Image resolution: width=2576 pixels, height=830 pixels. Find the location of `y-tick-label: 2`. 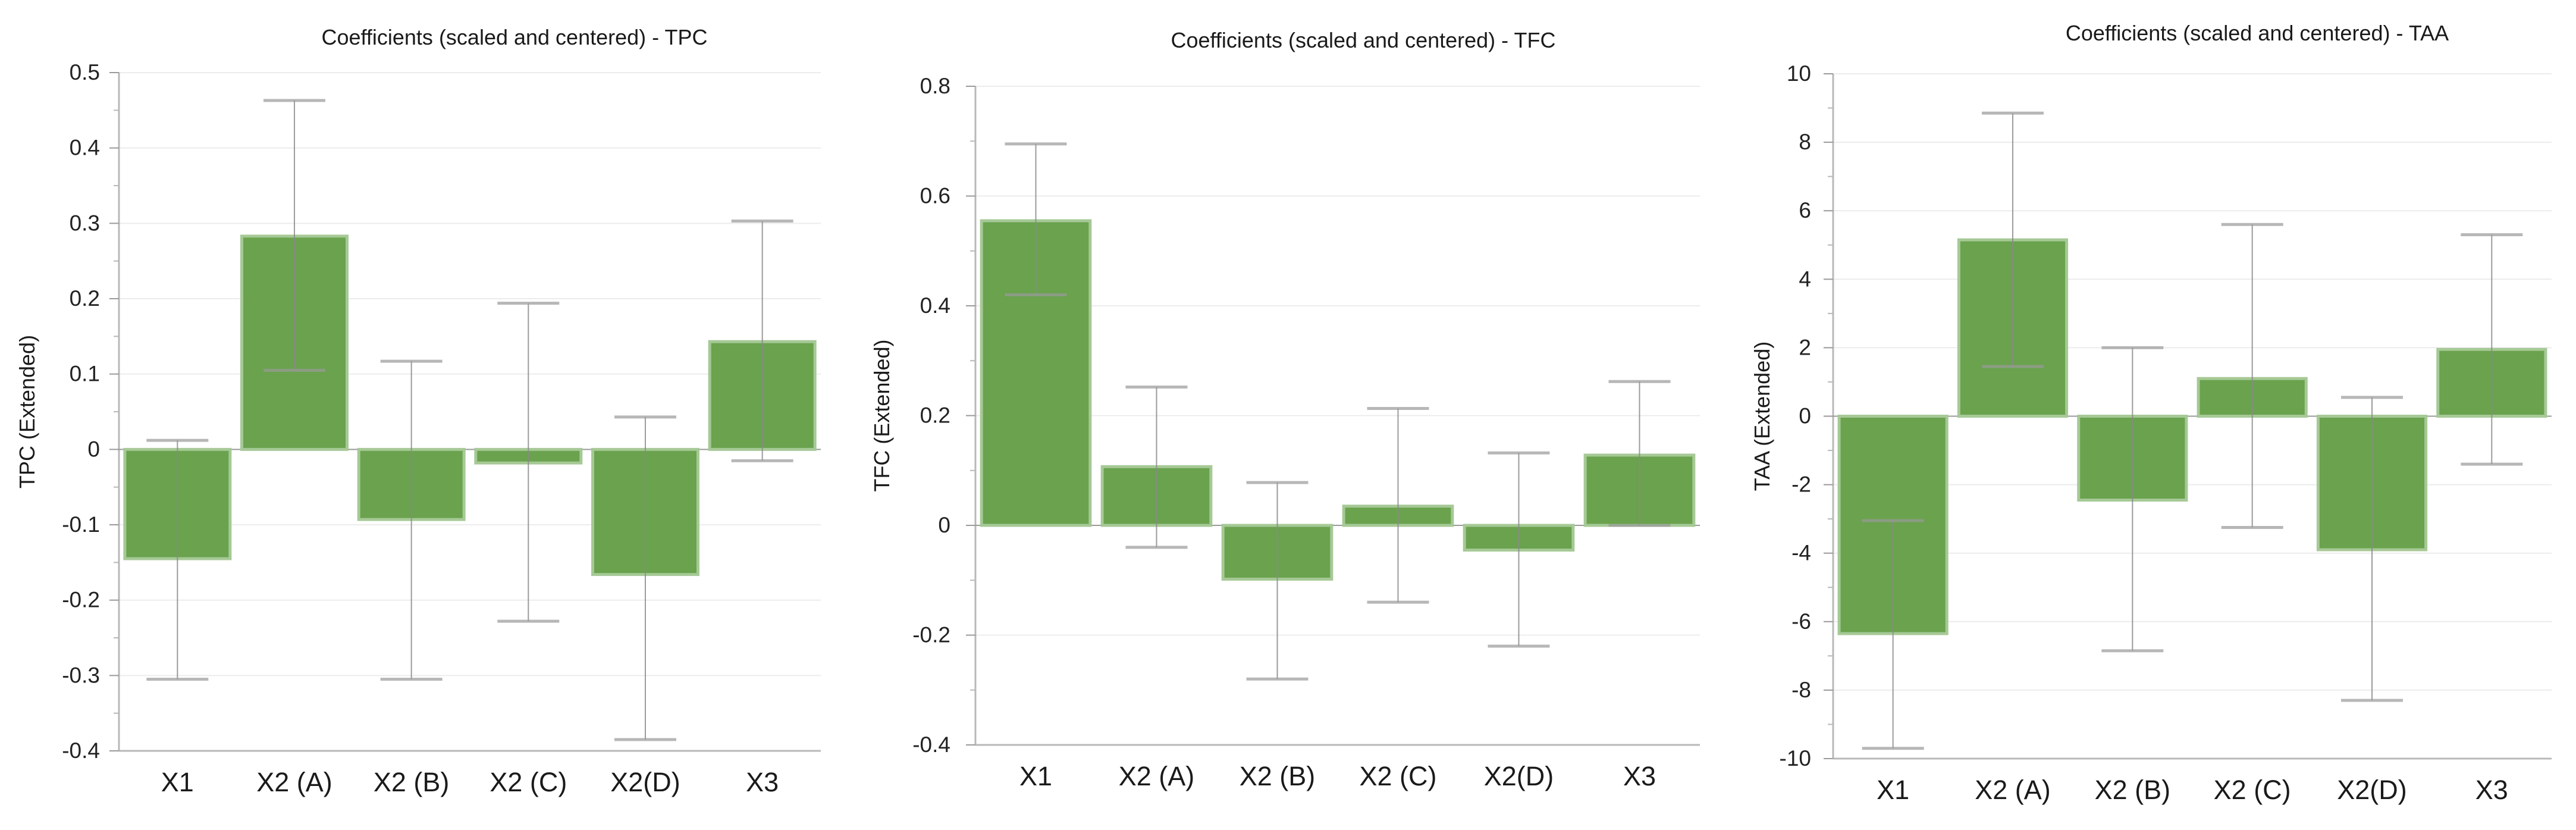

y-tick-label: 2 is located at coordinates (1805, 347).